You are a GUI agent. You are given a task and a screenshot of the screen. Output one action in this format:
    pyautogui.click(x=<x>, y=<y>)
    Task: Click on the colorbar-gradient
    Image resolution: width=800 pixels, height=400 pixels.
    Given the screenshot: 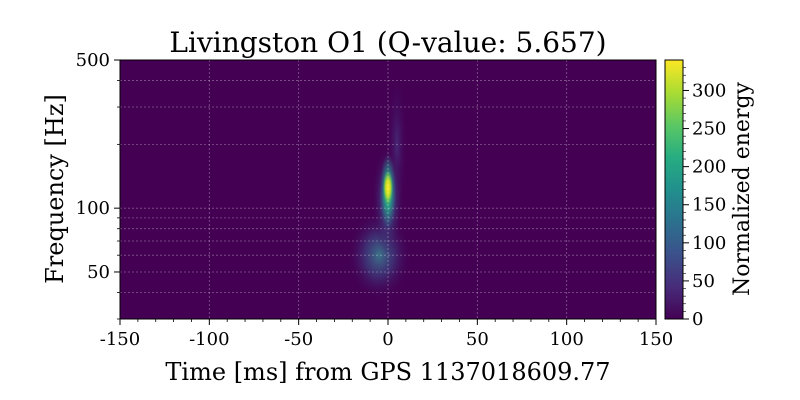 What is the action you would take?
    pyautogui.click(x=674, y=189)
    